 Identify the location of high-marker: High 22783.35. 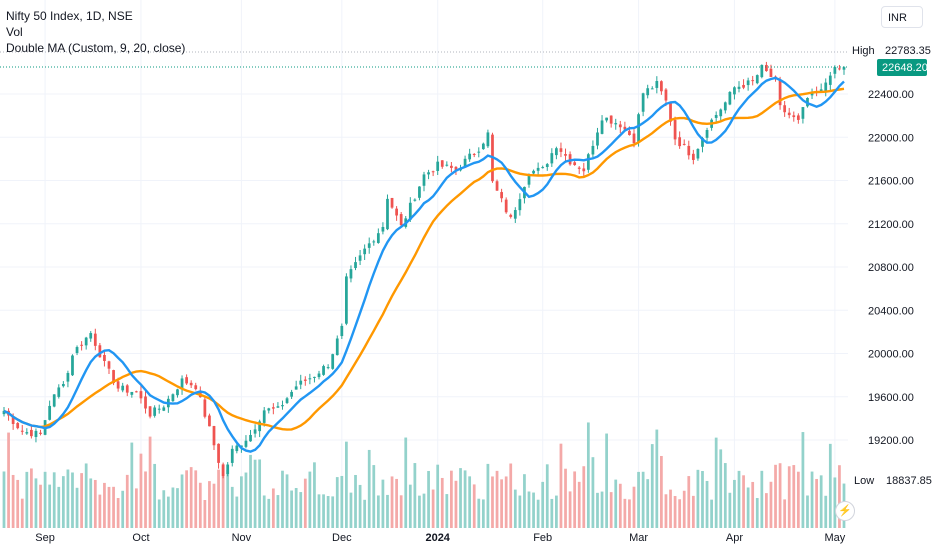
(891, 51).